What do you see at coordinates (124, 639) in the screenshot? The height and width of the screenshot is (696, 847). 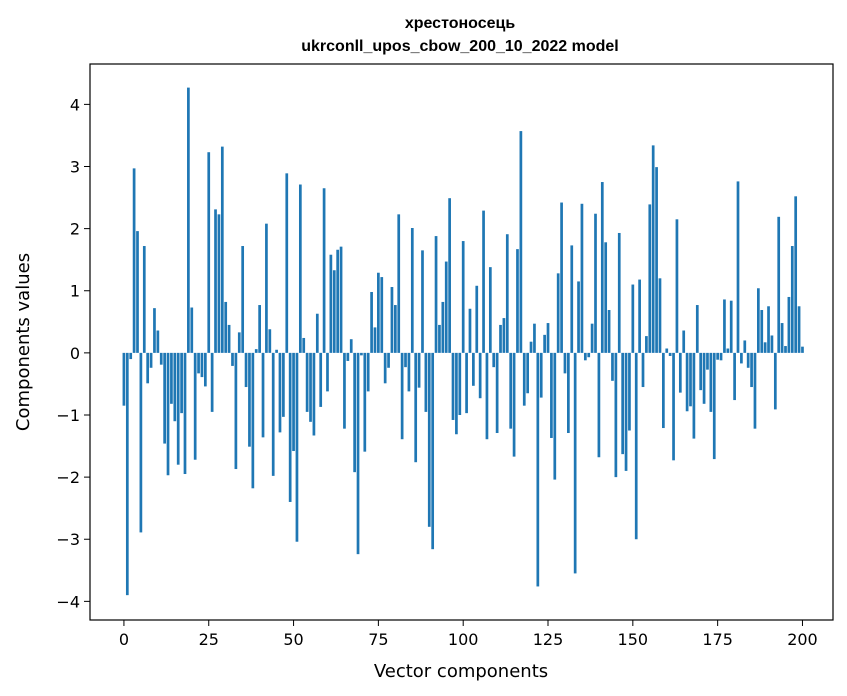 I see `x-tick-label: 0` at bounding box center [124, 639].